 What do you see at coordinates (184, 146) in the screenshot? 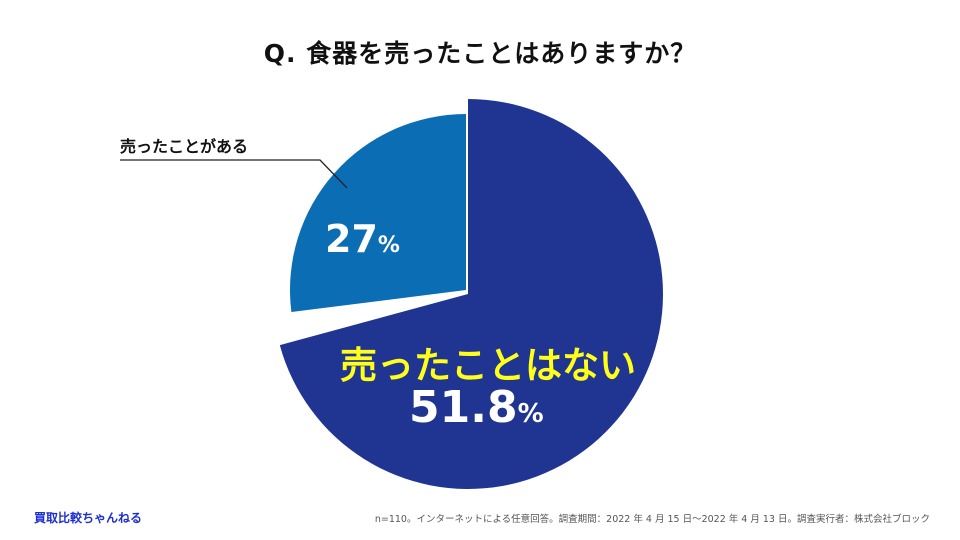
I see `slice-label-sold: 売ったことがある` at bounding box center [184, 146].